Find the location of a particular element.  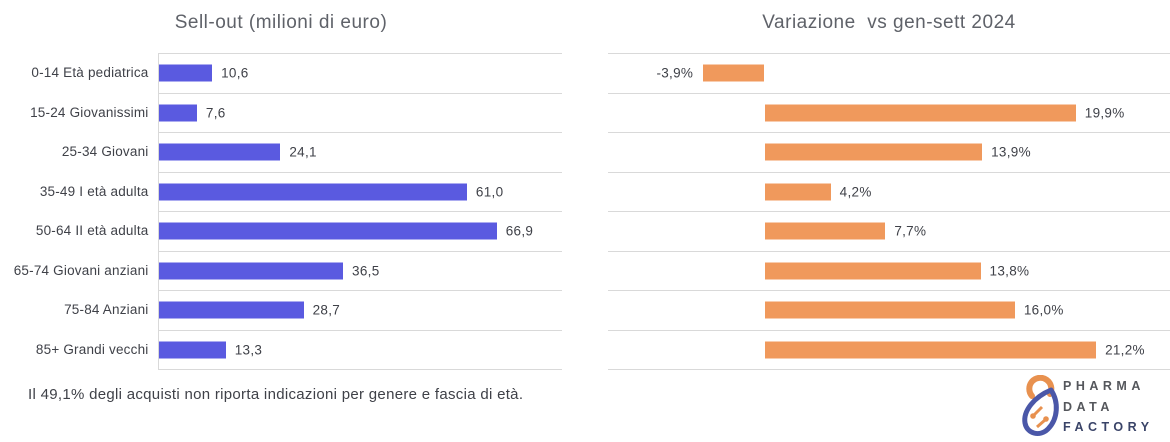

value-label: 61,0 is located at coordinates (489, 192).